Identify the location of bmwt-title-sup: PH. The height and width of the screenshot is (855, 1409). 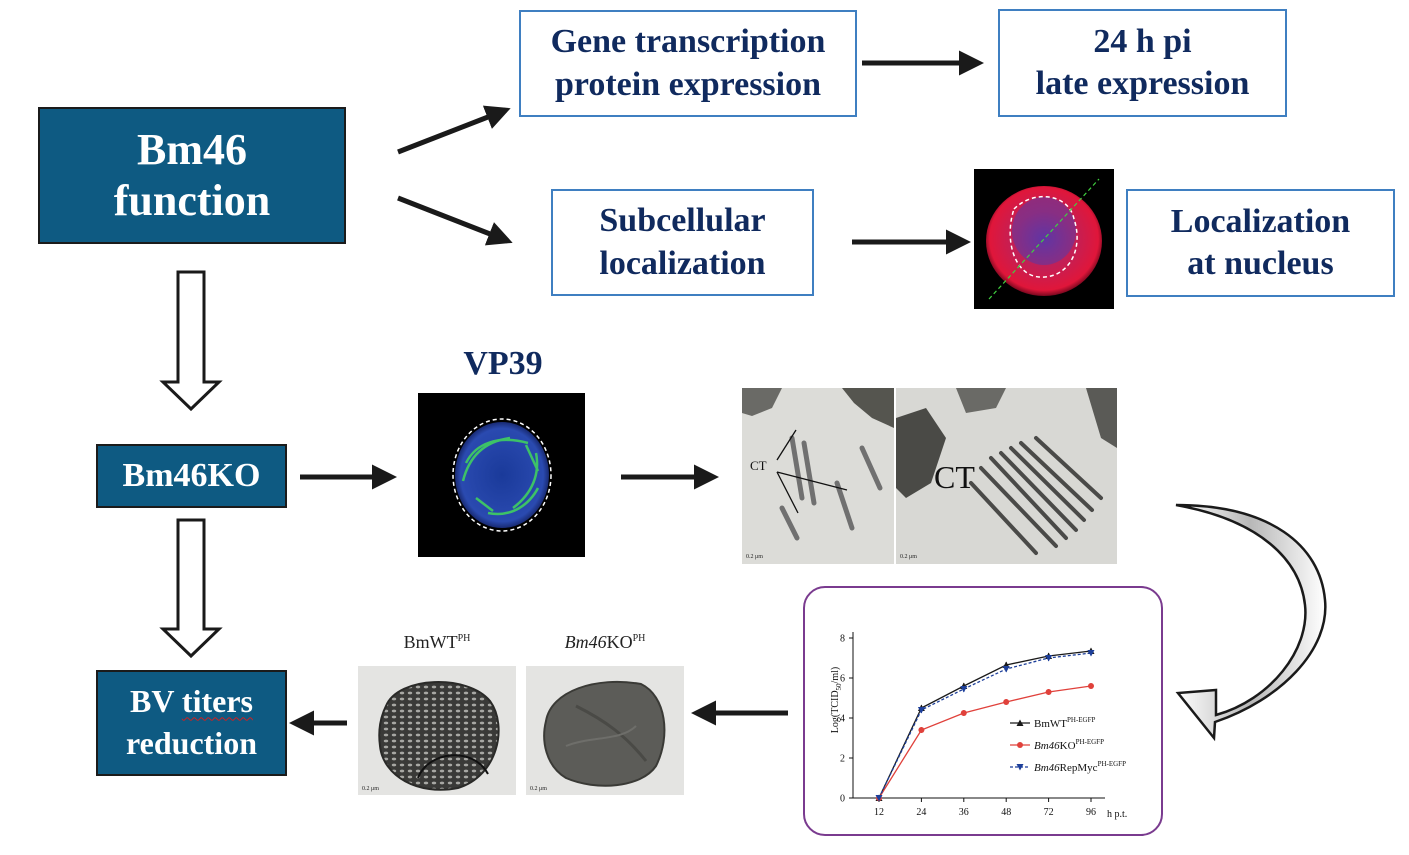
(464, 638).